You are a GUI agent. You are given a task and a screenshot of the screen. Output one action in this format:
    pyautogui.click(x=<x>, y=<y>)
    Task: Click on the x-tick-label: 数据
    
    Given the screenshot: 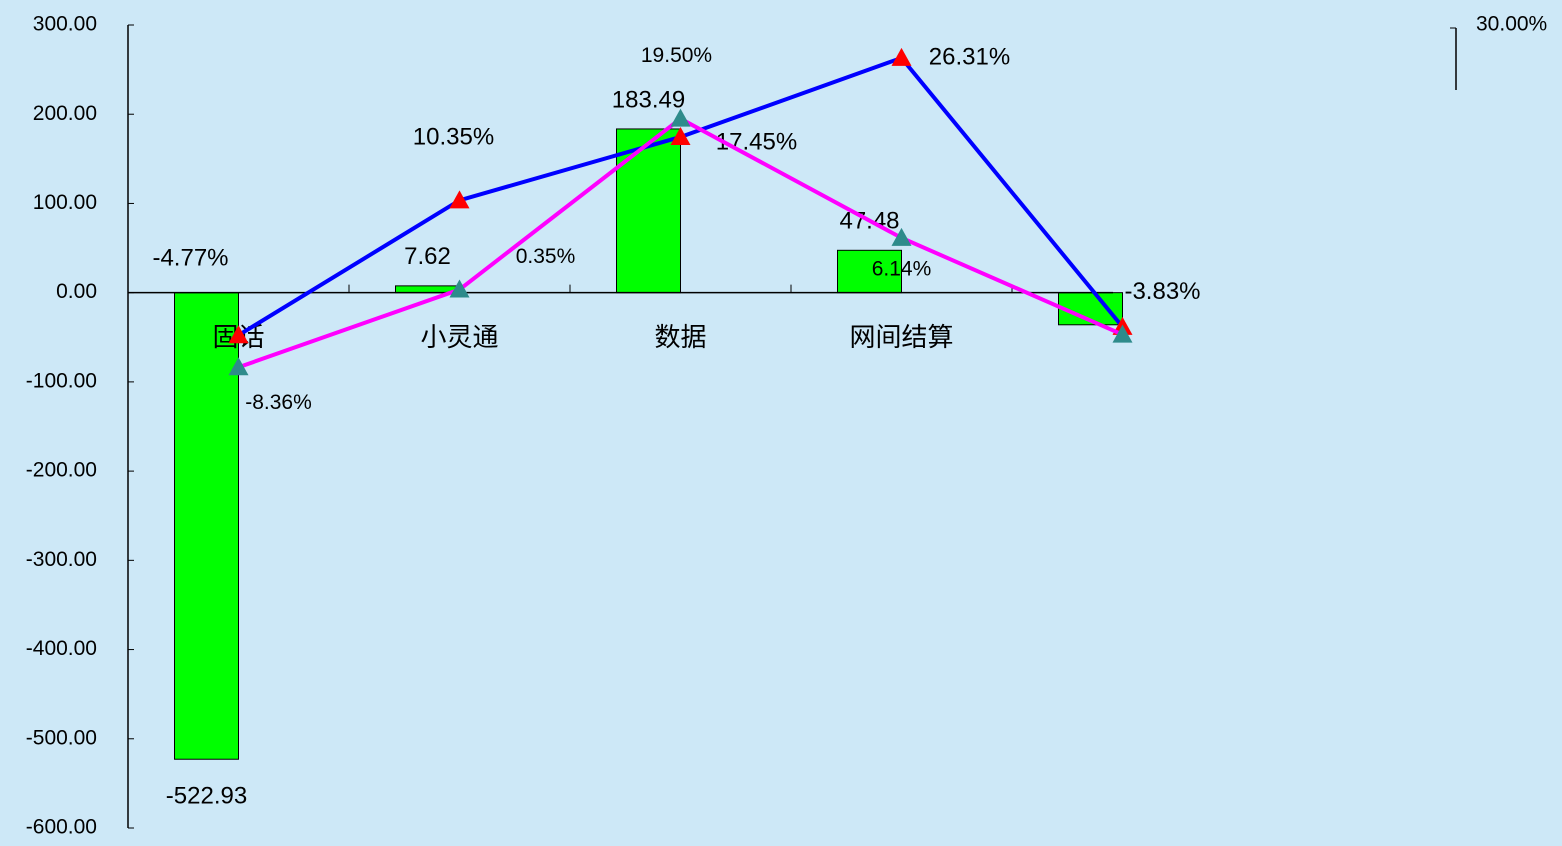 What is the action you would take?
    pyautogui.click(x=680, y=338)
    